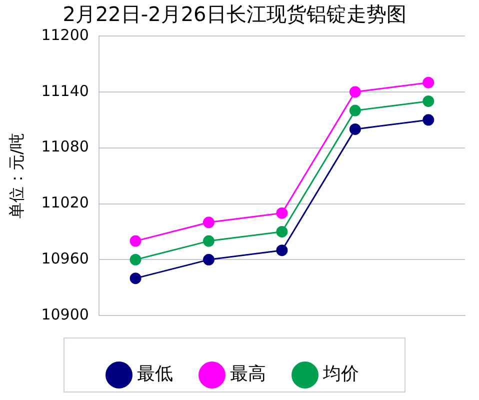  I want to click on y-tick-label: 11140, so click(65, 91).